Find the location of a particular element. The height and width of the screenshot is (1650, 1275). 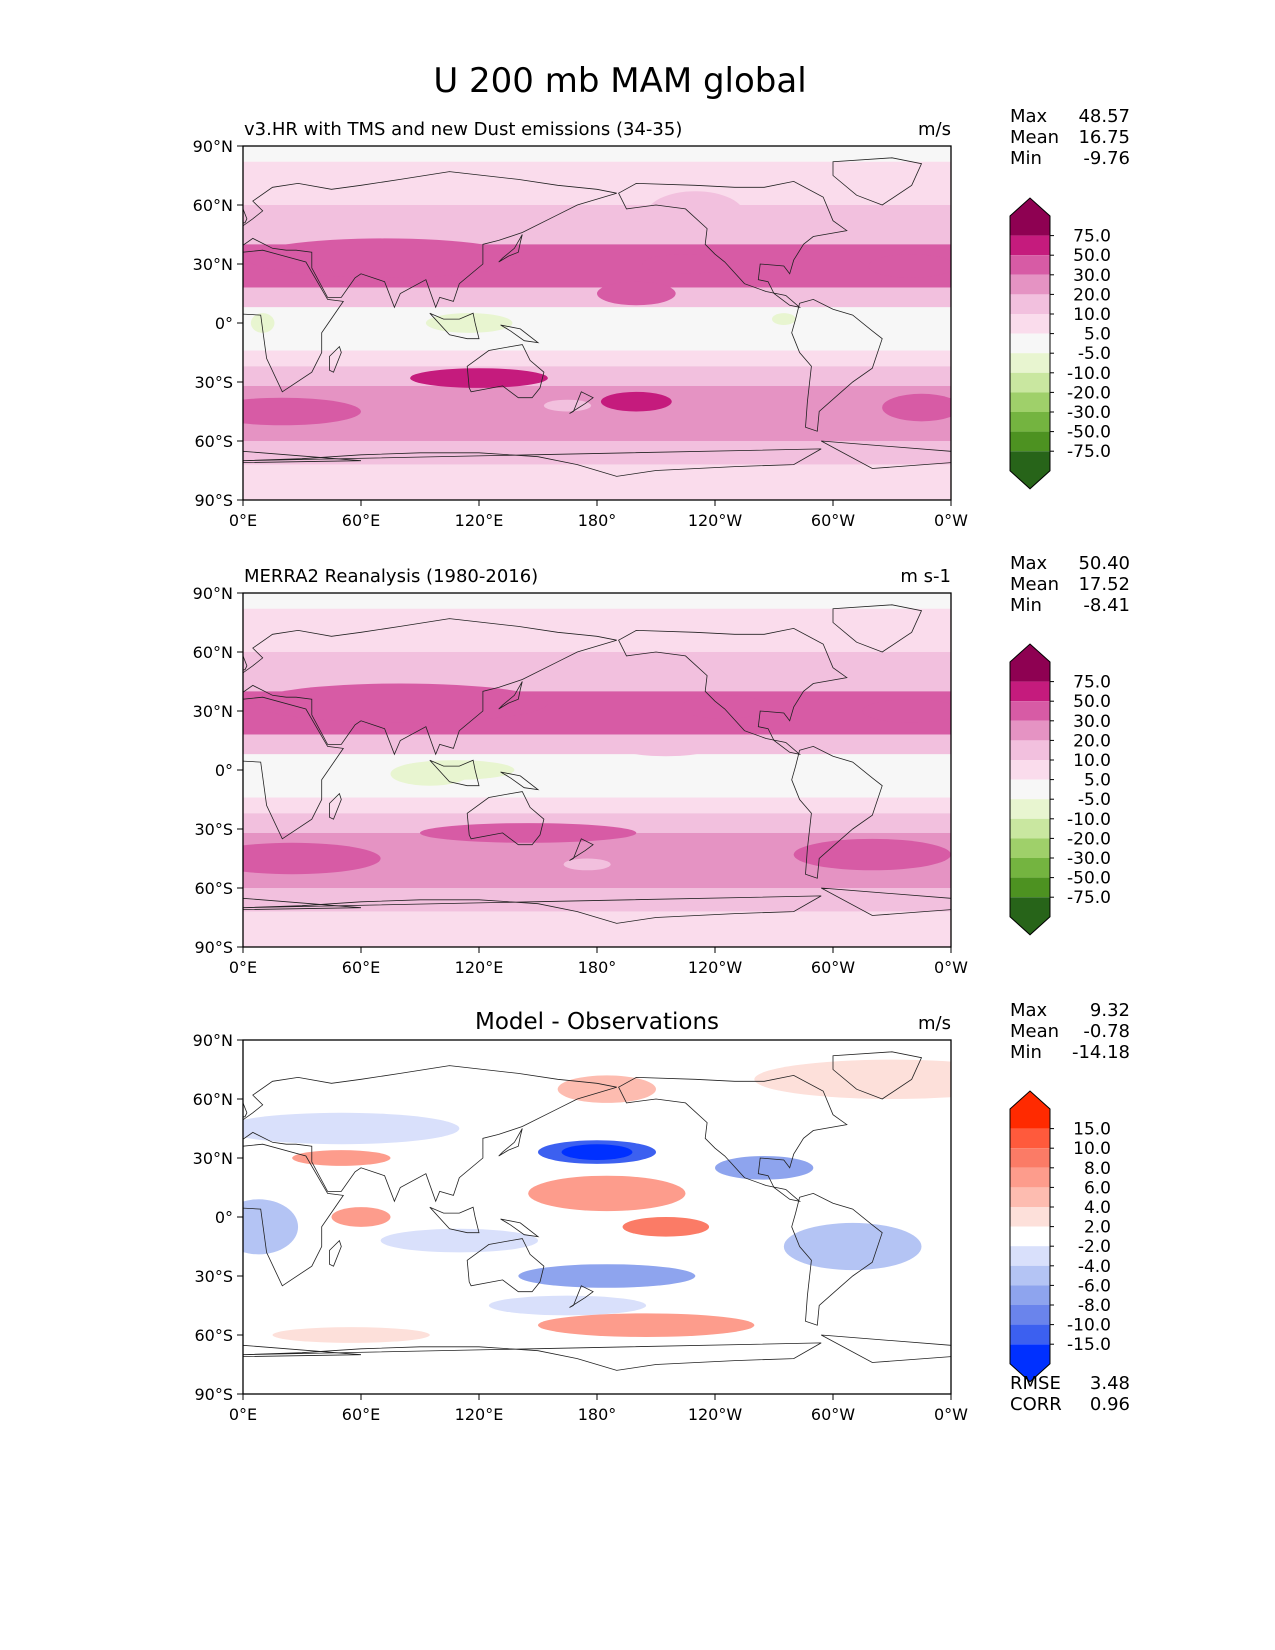

stat-label-min: Min is located at coordinates (1026, 605).